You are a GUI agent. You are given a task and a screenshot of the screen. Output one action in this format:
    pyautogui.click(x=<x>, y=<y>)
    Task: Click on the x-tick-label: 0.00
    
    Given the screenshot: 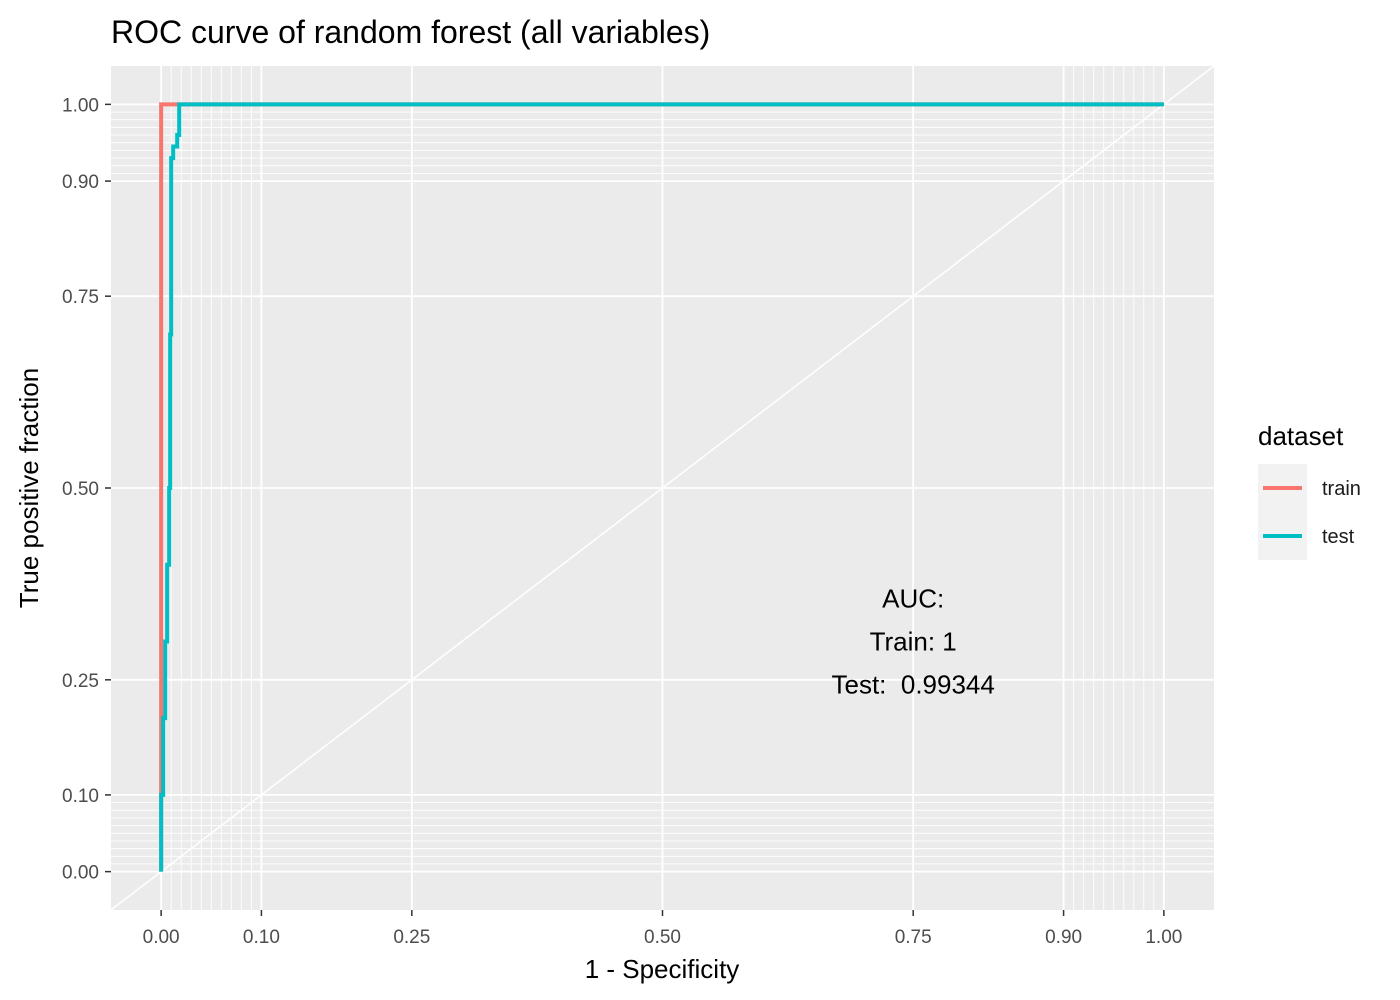 What is the action you would take?
    pyautogui.click(x=161, y=937)
    